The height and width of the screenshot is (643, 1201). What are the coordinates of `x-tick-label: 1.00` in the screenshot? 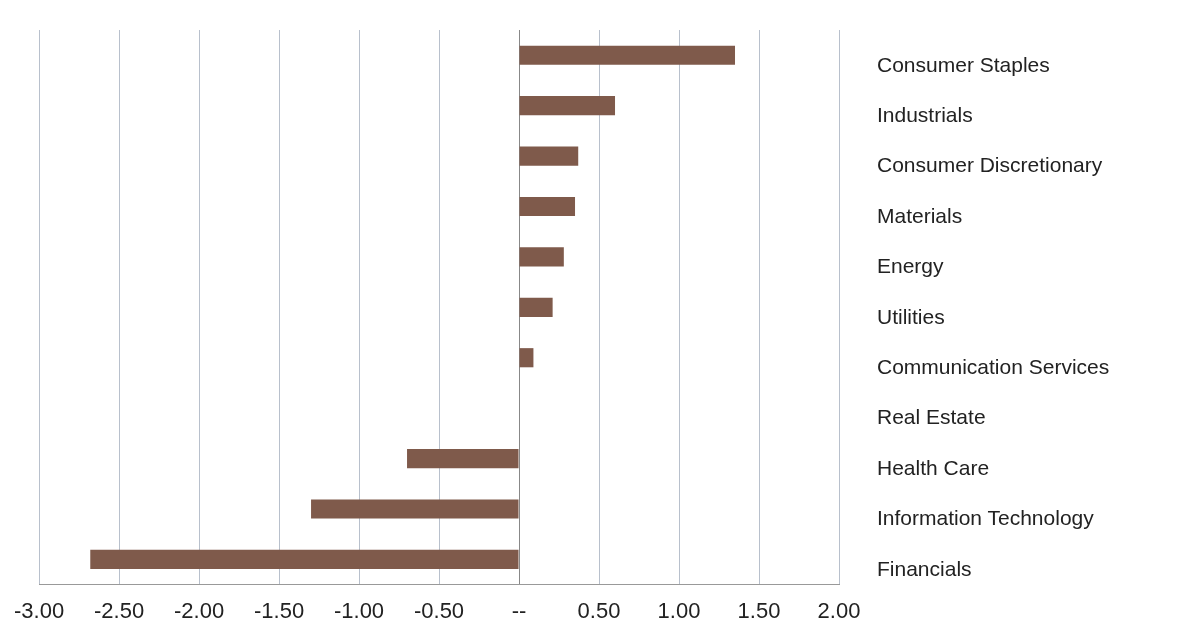 It's located at (679, 610).